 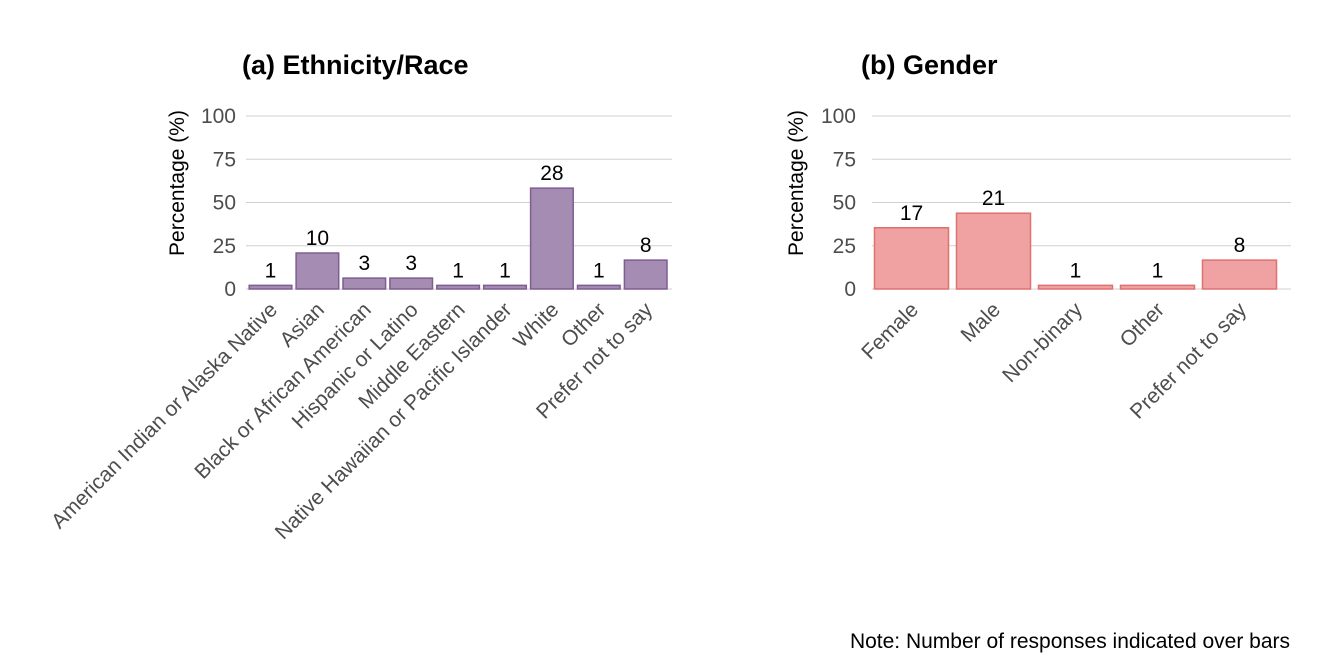 What do you see at coordinates (981, 322) in the screenshot?
I see `x-tick-label: Male` at bounding box center [981, 322].